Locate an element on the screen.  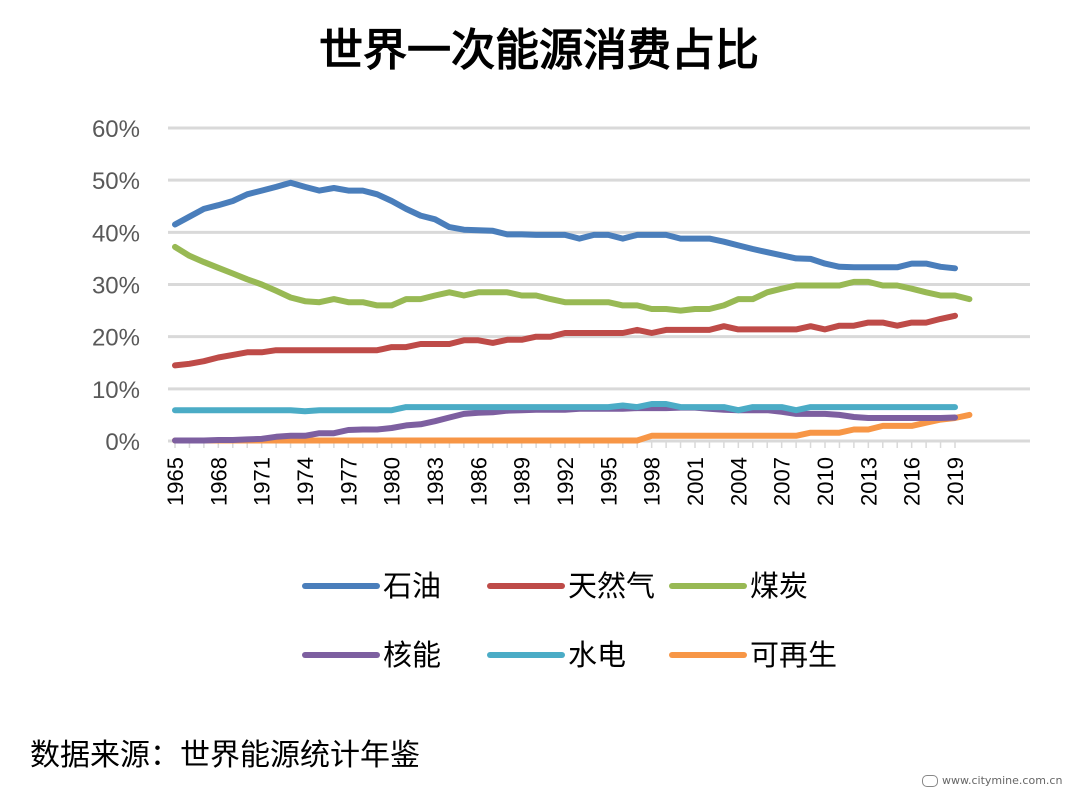
x-tick-label: 1968 is located at coordinates (218, 481).